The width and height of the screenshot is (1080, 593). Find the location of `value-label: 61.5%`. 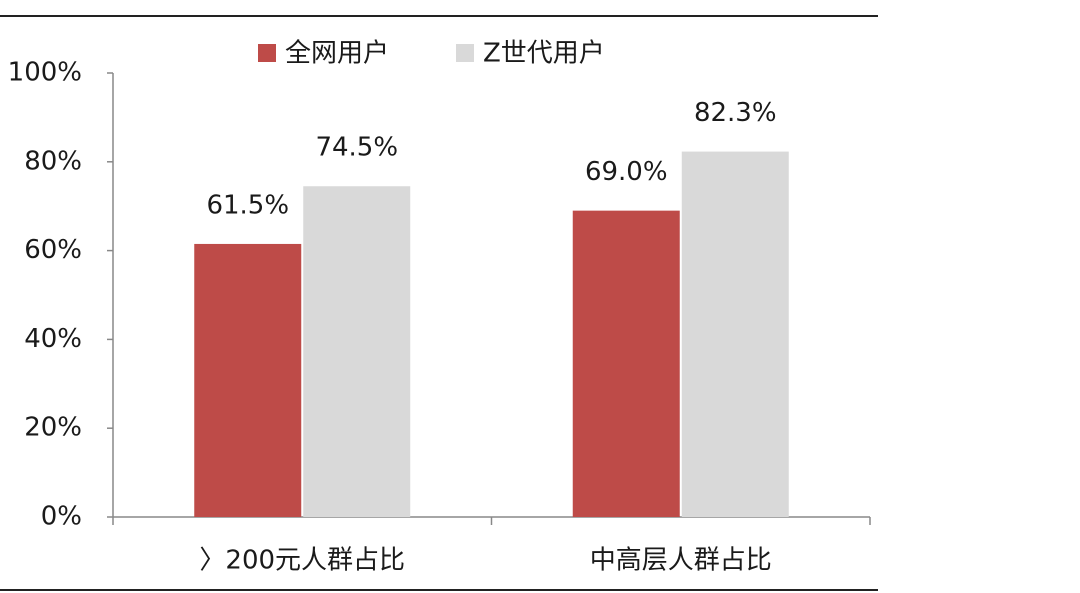

value-label: 61.5% is located at coordinates (247, 205).